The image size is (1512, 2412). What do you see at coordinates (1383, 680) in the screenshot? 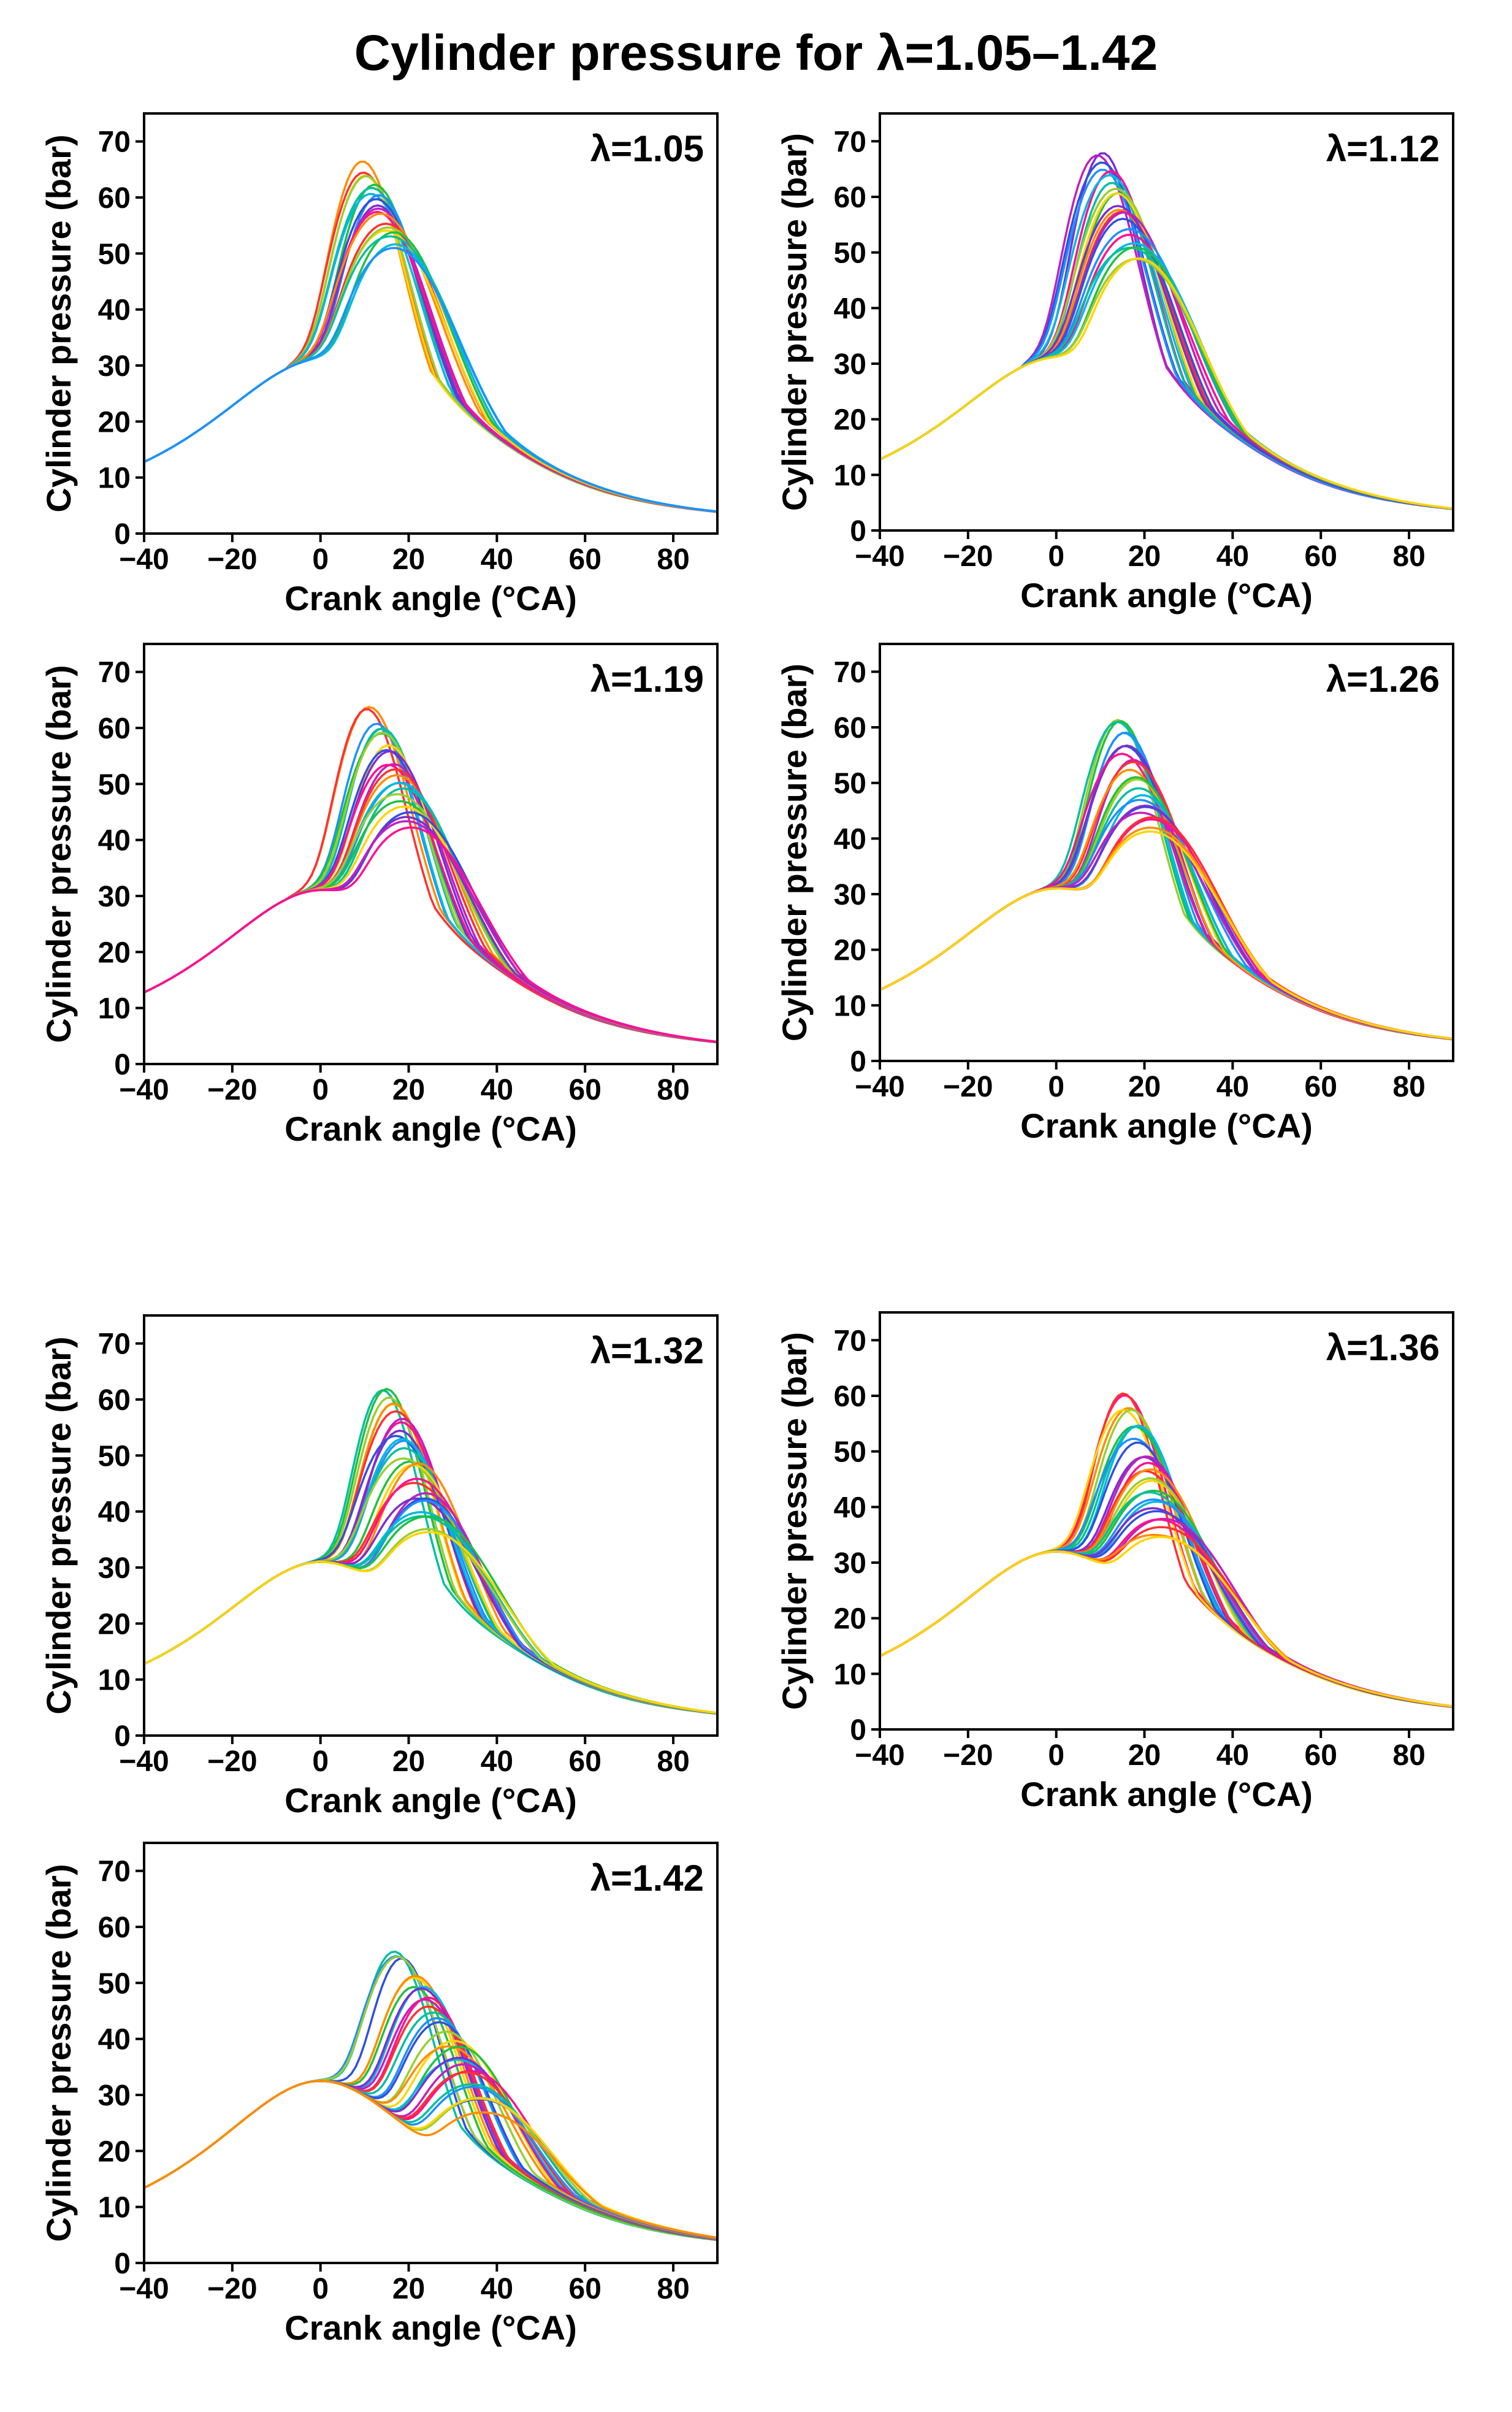
I see `panel-lambda-label: λ=1.26` at bounding box center [1383, 680].